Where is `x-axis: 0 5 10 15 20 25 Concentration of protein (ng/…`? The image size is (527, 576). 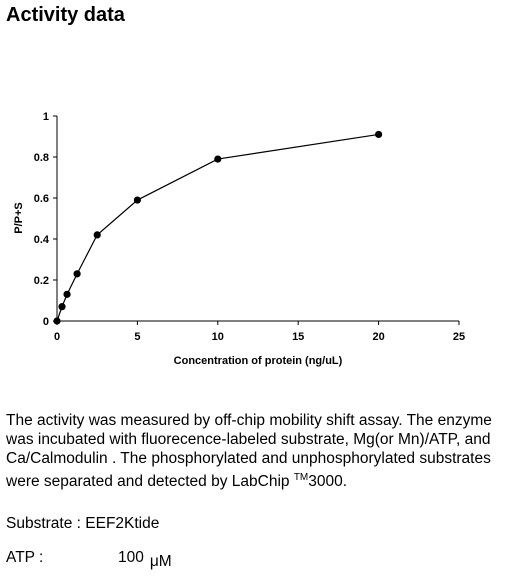 x-axis: 0 5 10 15 20 25 Concentration of protein (ng/… is located at coordinates (259, 343).